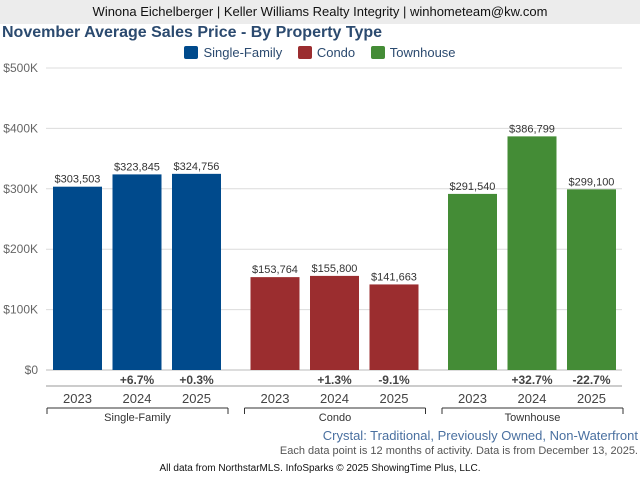  I want to click on group-label: Single-Family, so click(137, 418).